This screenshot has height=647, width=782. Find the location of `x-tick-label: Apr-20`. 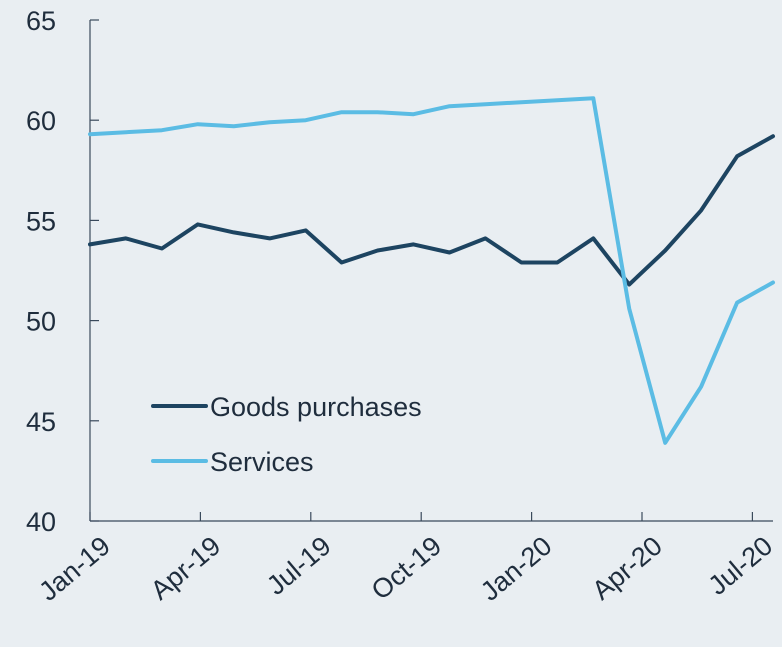

x-tick-label: Apr-20 is located at coordinates (626, 568).